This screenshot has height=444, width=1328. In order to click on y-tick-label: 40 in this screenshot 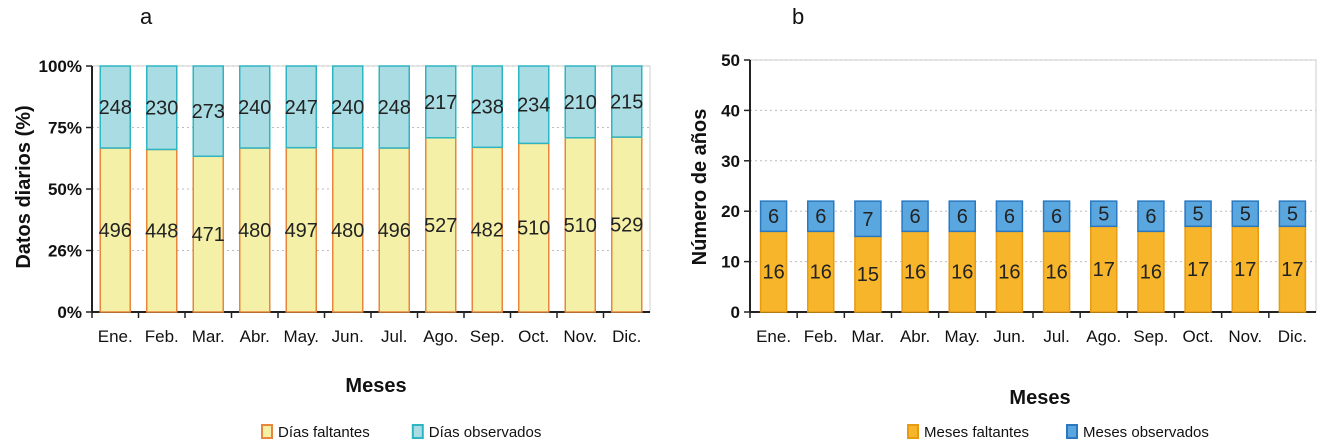, I will do `click(730, 110)`.